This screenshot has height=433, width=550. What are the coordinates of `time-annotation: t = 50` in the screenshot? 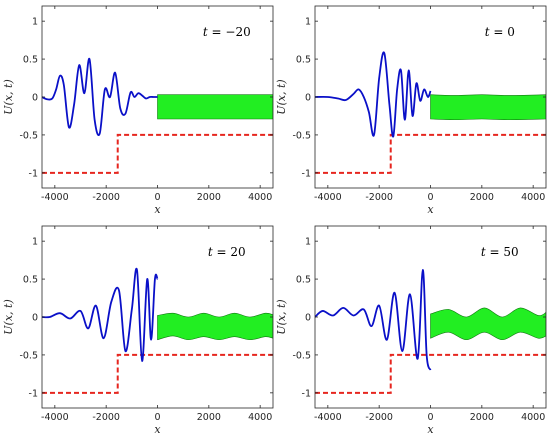 It's located at (500, 252).